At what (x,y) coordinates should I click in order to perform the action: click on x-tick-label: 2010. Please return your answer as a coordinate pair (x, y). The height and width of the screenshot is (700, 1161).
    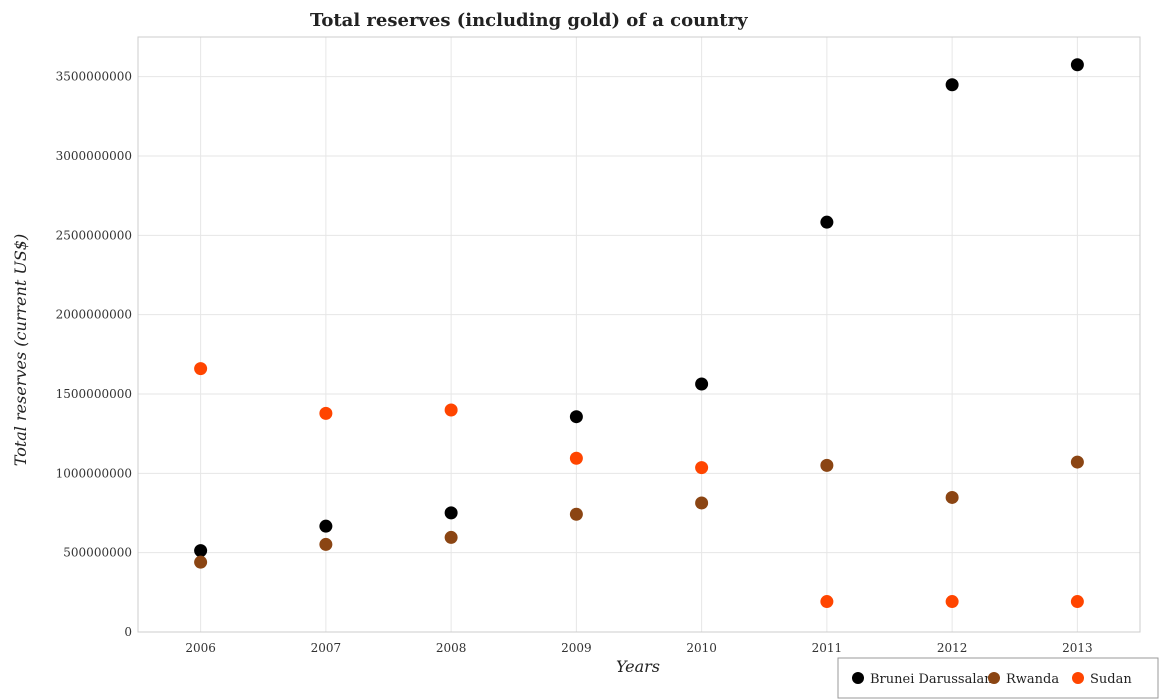
    Looking at the image, I should click on (701, 648).